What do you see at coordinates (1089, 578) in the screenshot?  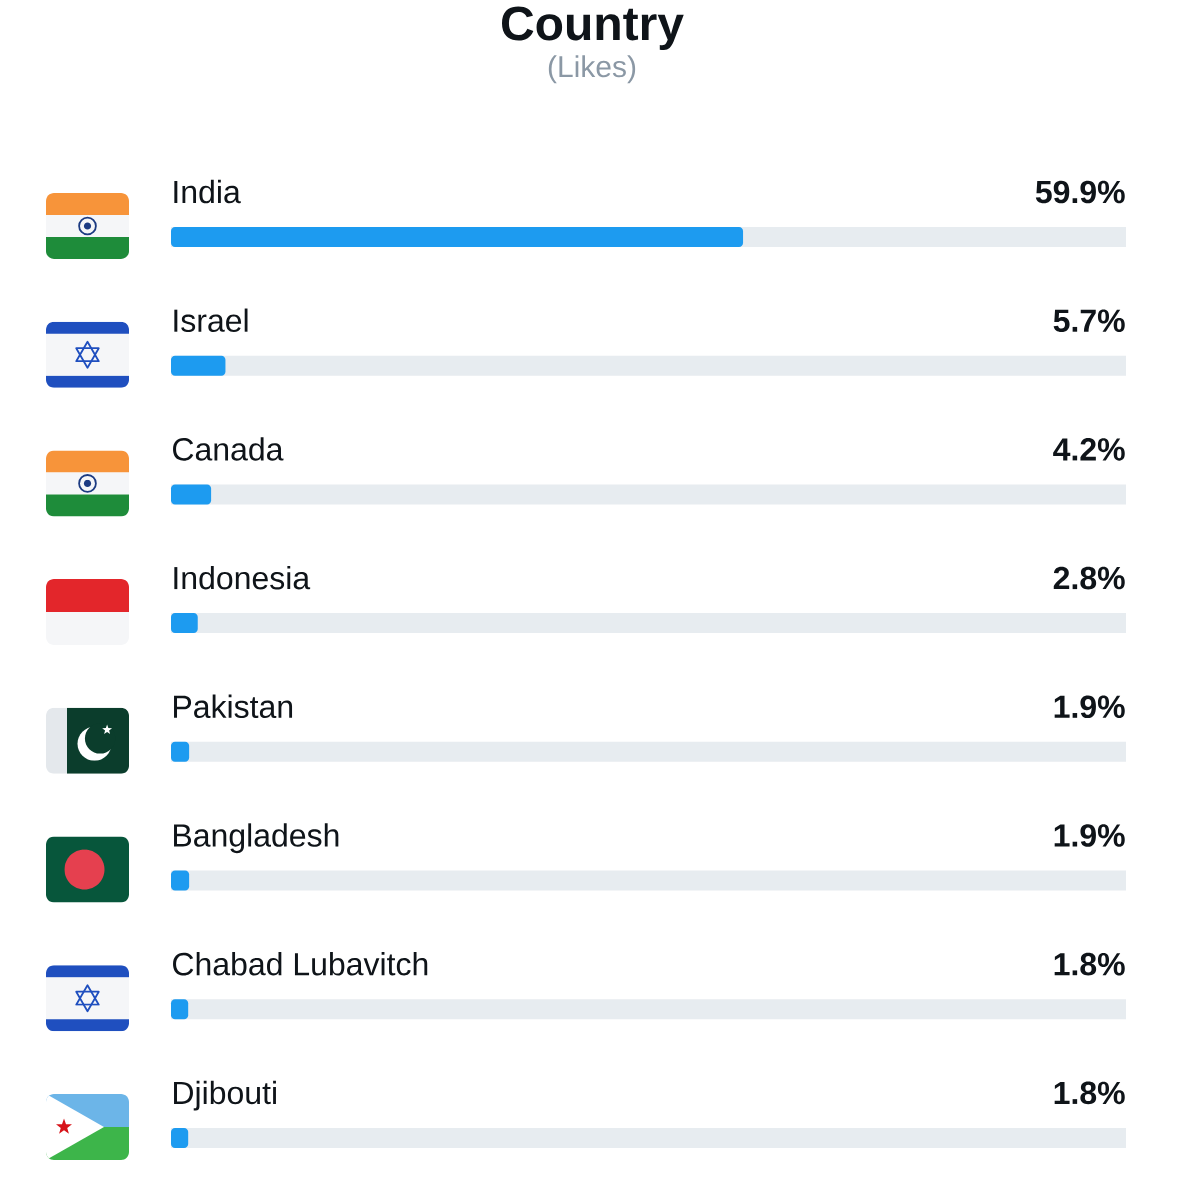 I see `data-label: 2.8%` at bounding box center [1089, 578].